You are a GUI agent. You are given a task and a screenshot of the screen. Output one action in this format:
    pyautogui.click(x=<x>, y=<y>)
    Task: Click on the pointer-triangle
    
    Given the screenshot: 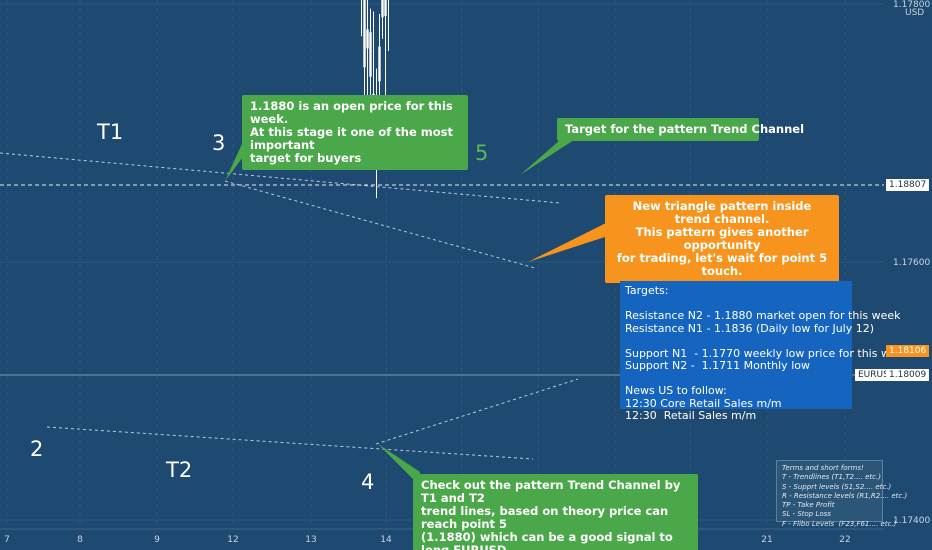 What is the action you would take?
    pyautogui.click(x=568, y=242)
    